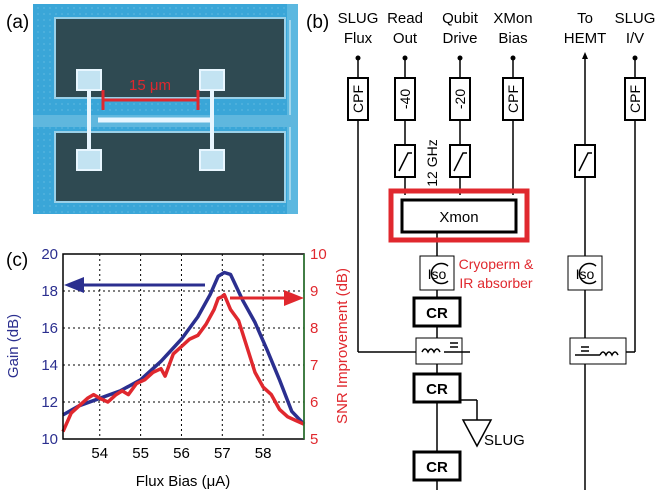 The image size is (661, 490). I want to click on gain-series-line, so click(184, 348).